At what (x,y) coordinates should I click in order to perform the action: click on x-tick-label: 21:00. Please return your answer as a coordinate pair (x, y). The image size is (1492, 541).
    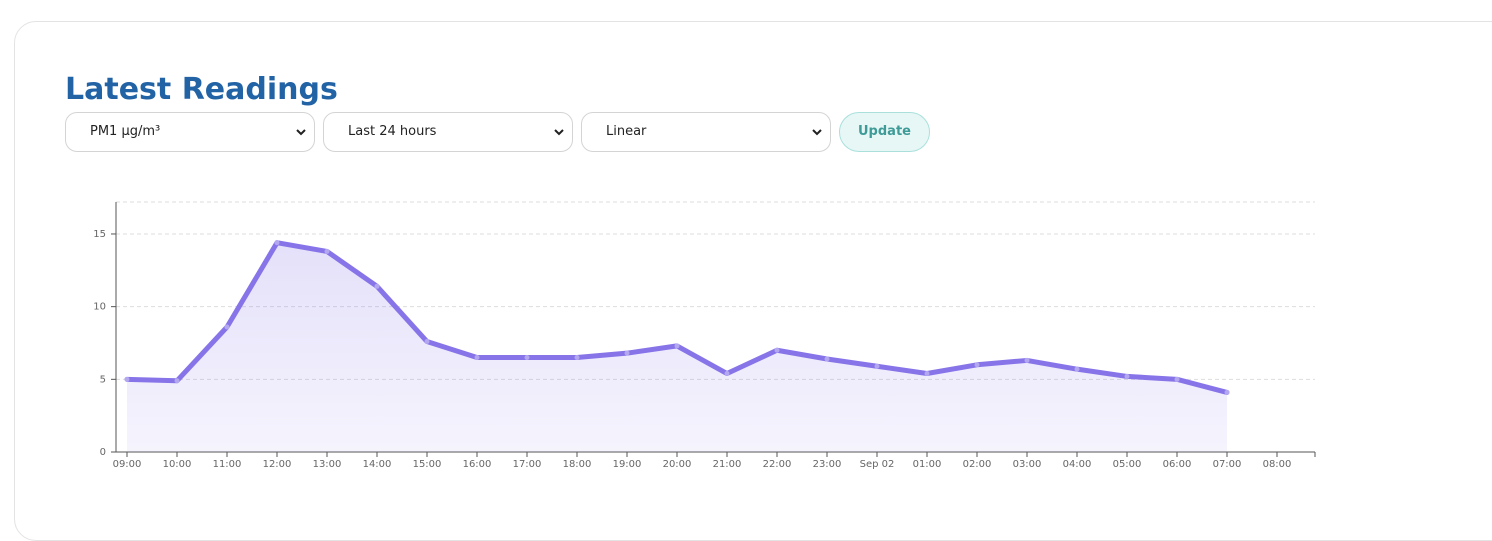
    Looking at the image, I should click on (727, 464).